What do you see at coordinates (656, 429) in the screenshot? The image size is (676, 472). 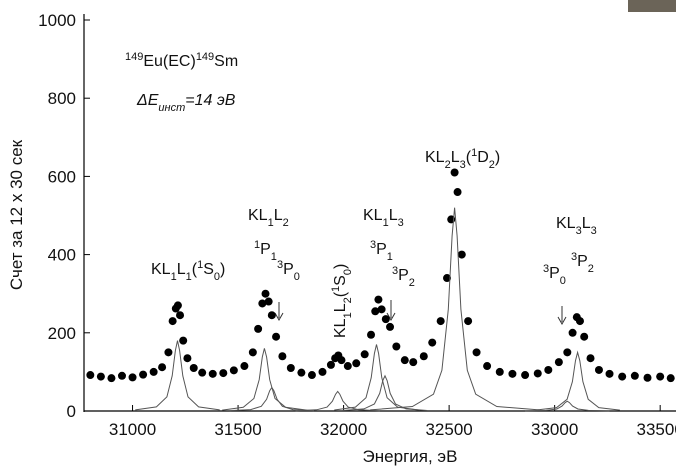 I see `x-tick-label: 33500` at bounding box center [656, 429].